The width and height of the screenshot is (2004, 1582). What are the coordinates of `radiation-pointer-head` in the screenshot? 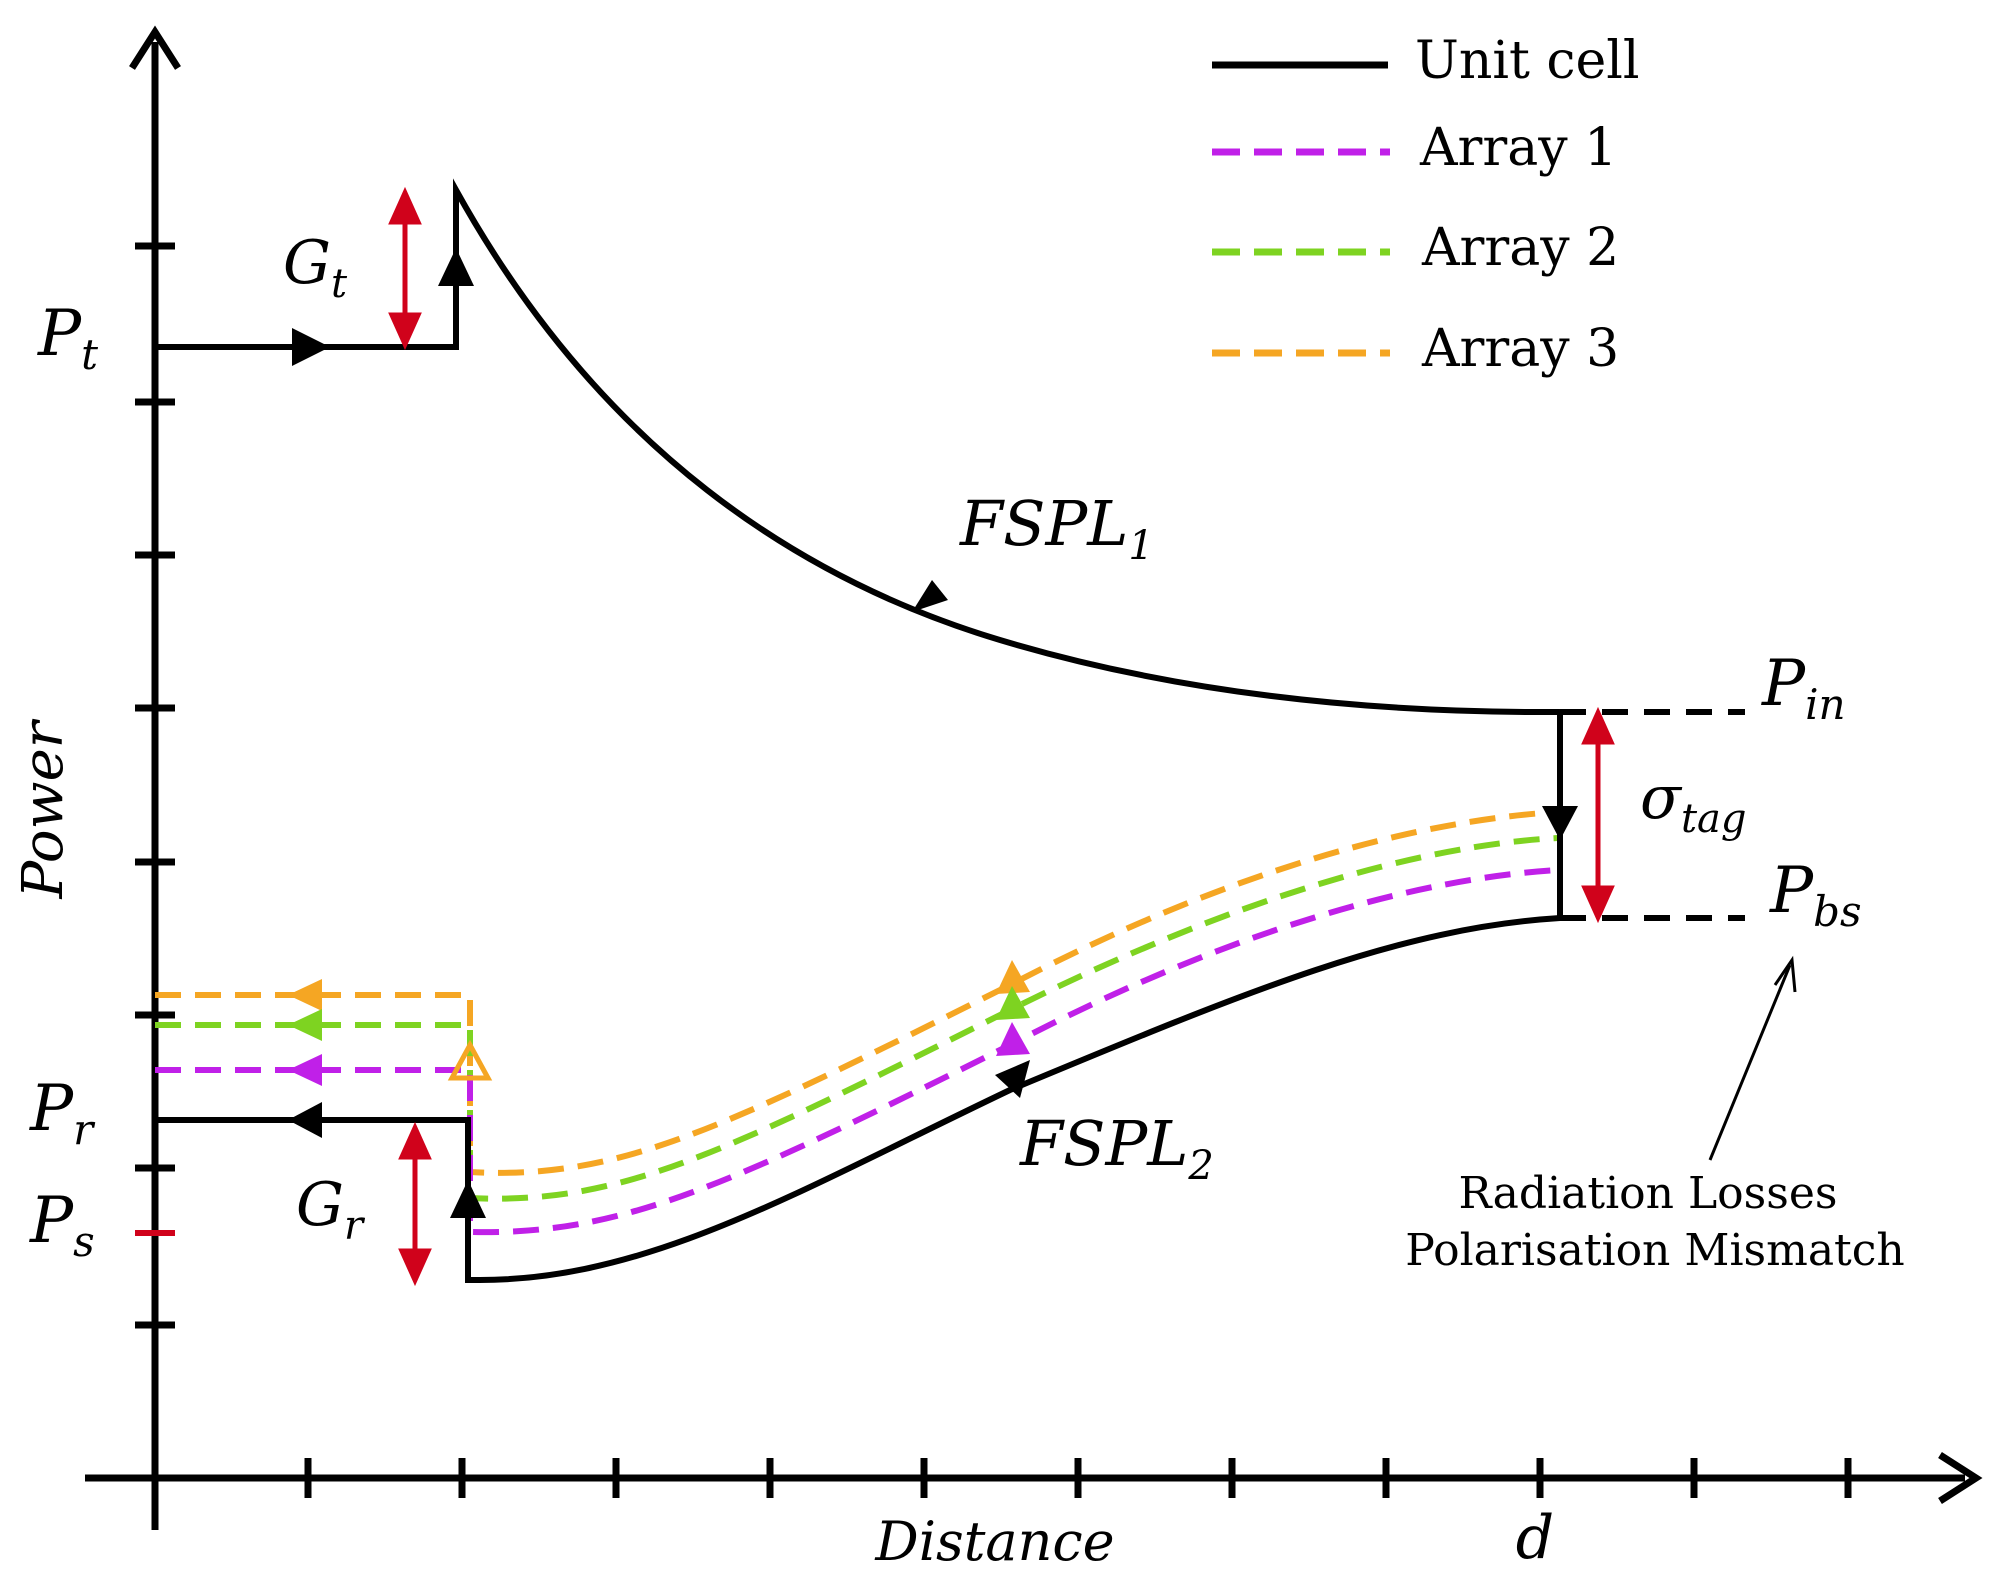 It's located at (1785, 974).